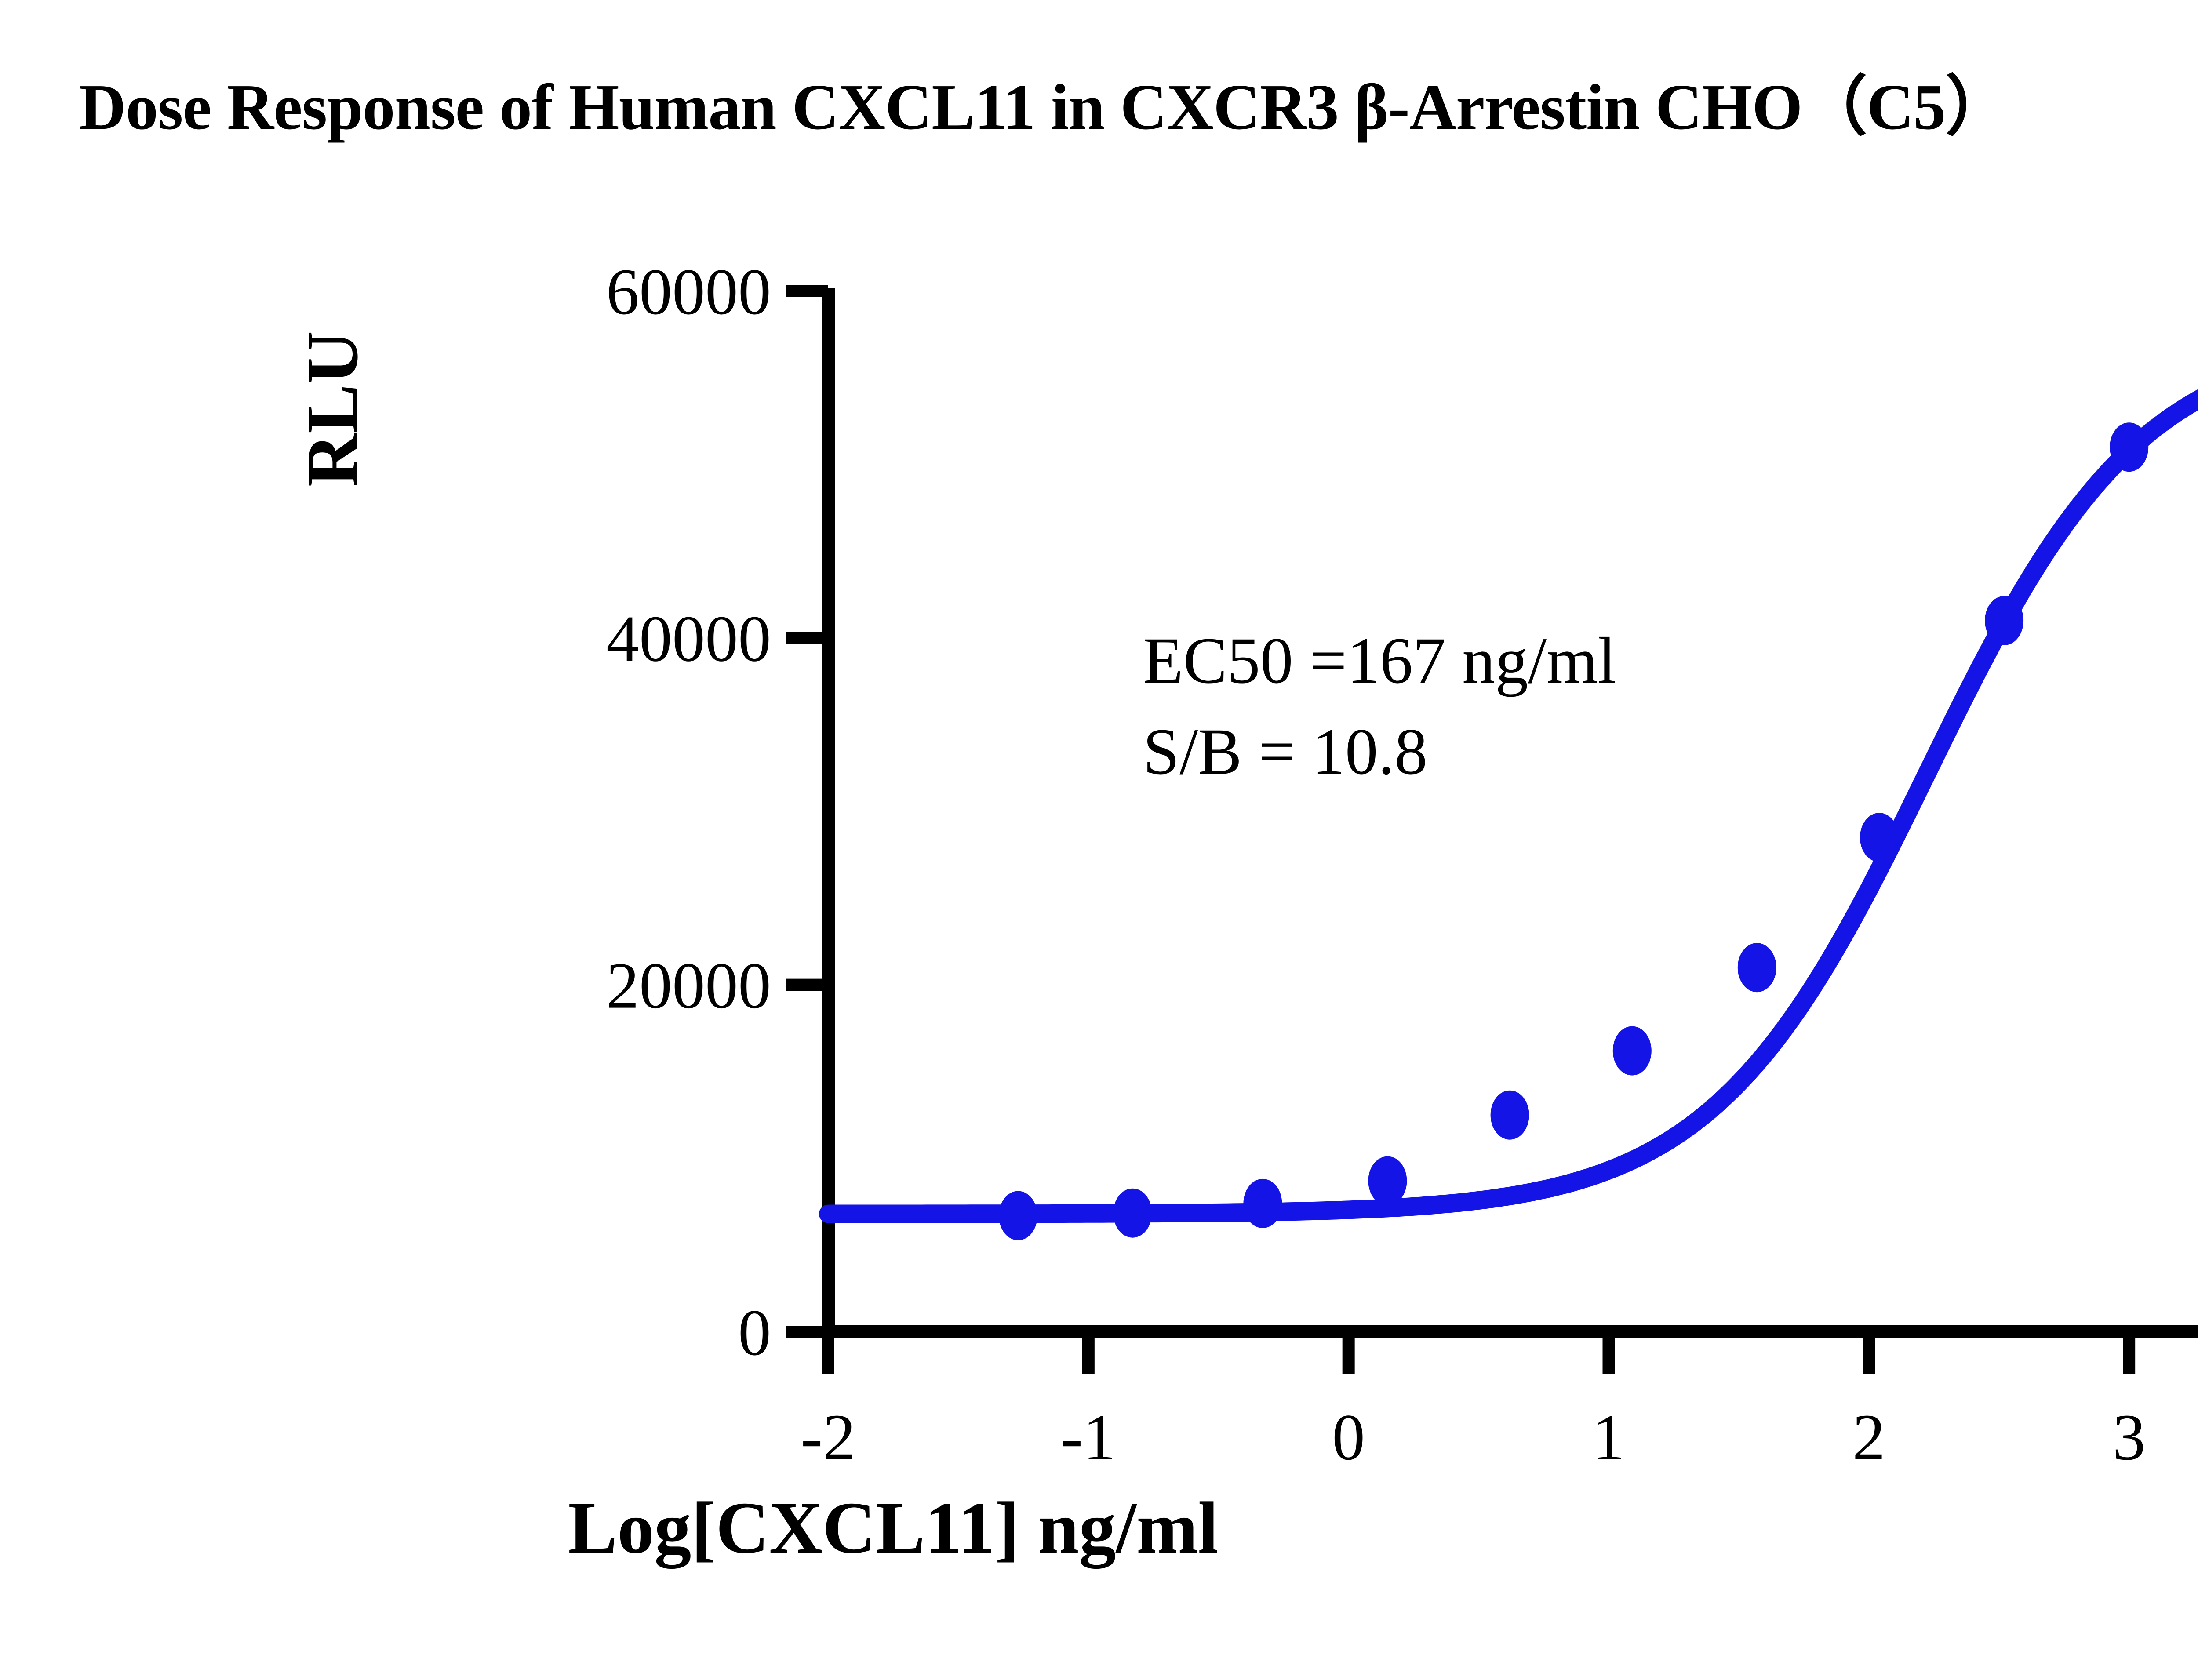 Image resolution: width=2198 pixels, height=1680 pixels. Describe the element at coordinates (1479, 1353) in the screenshot. I see `x-ticks-group` at that location.